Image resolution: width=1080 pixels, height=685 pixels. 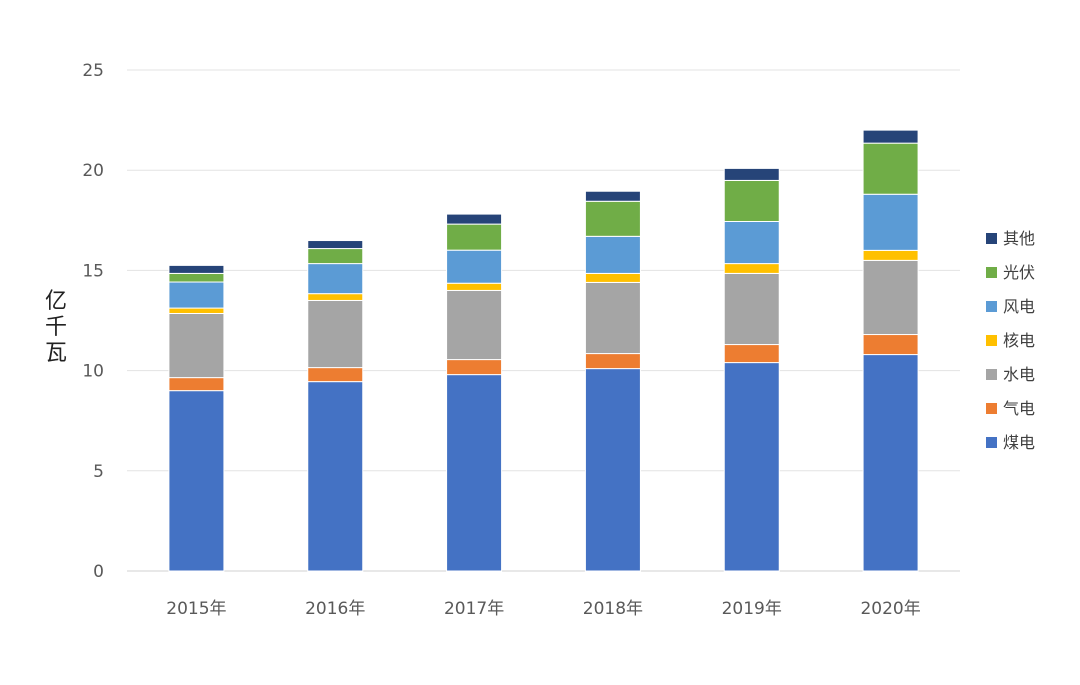 What do you see at coordinates (474, 609) in the screenshot?
I see `x-tick-label: 2017年` at bounding box center [474, 609].